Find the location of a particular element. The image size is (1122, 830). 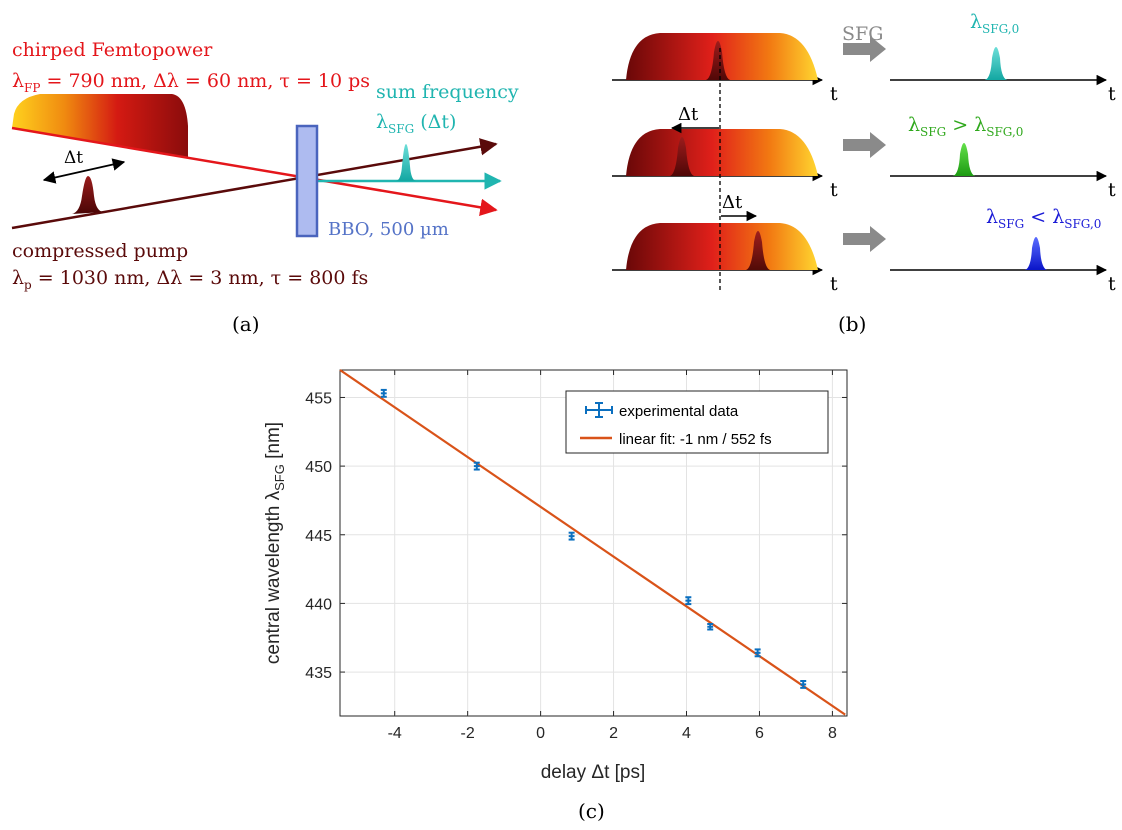

pump-params: λp = 1030 nm, Δλ = 3 nm, τ = 800 fs is located at coordinates (190, 279).